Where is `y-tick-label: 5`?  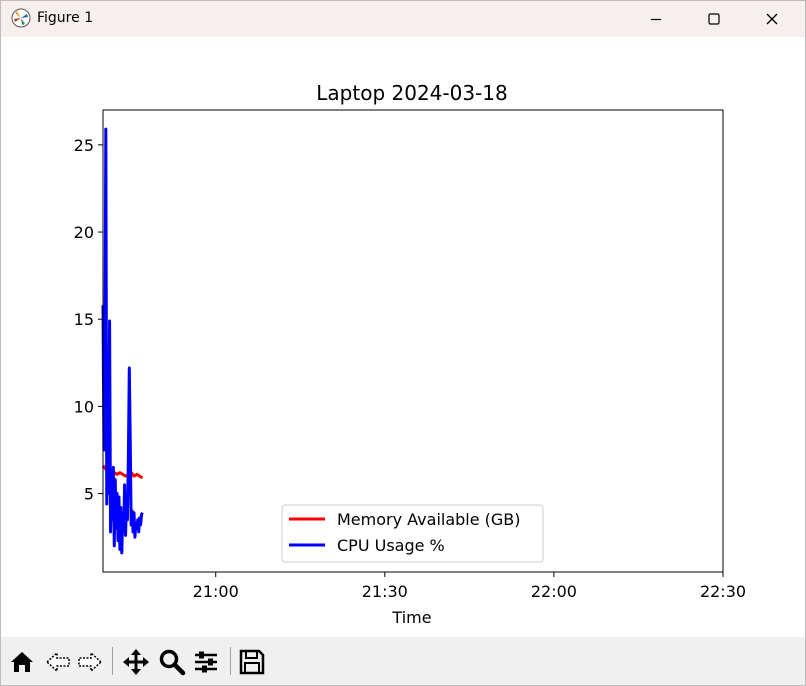
y-tick-label: 5 is located at coordinates (89, 494).